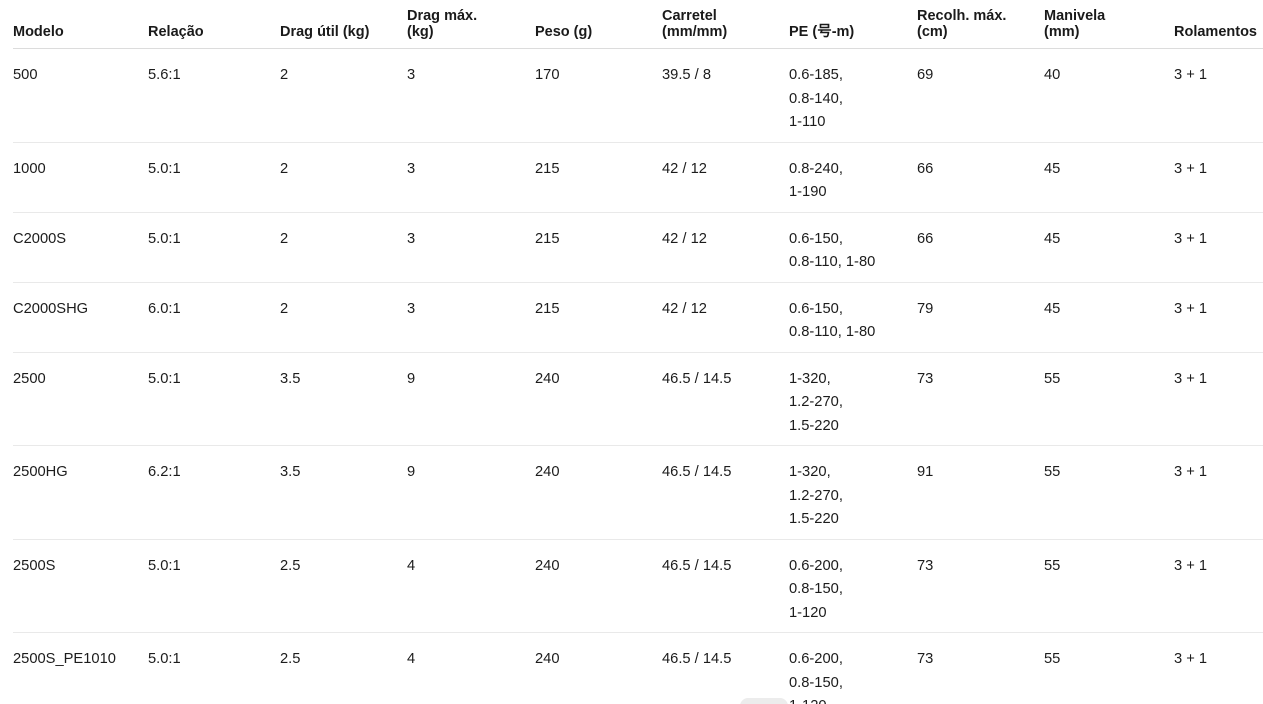 The height and width of the screenshot is (704, 1263). What do you see at coordinates (214, 95) in the screenshot?
I see `cell-relacao: 5.6:1` at bounding box center [214, 95].